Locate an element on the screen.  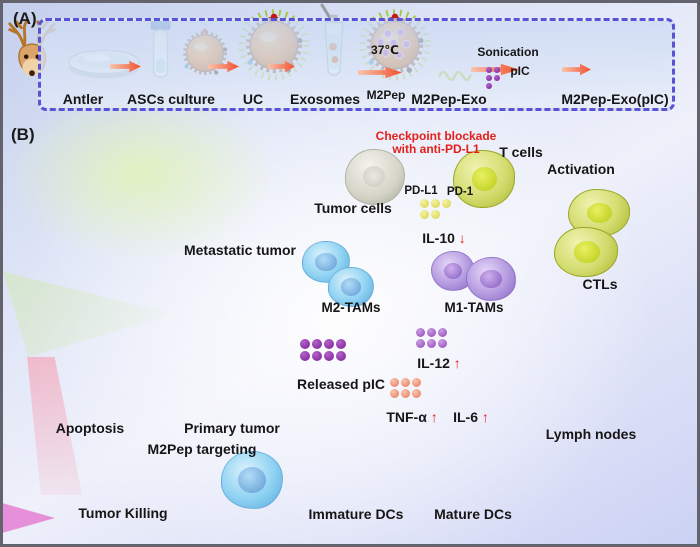
green-beam is located at coordinates (88, 314).